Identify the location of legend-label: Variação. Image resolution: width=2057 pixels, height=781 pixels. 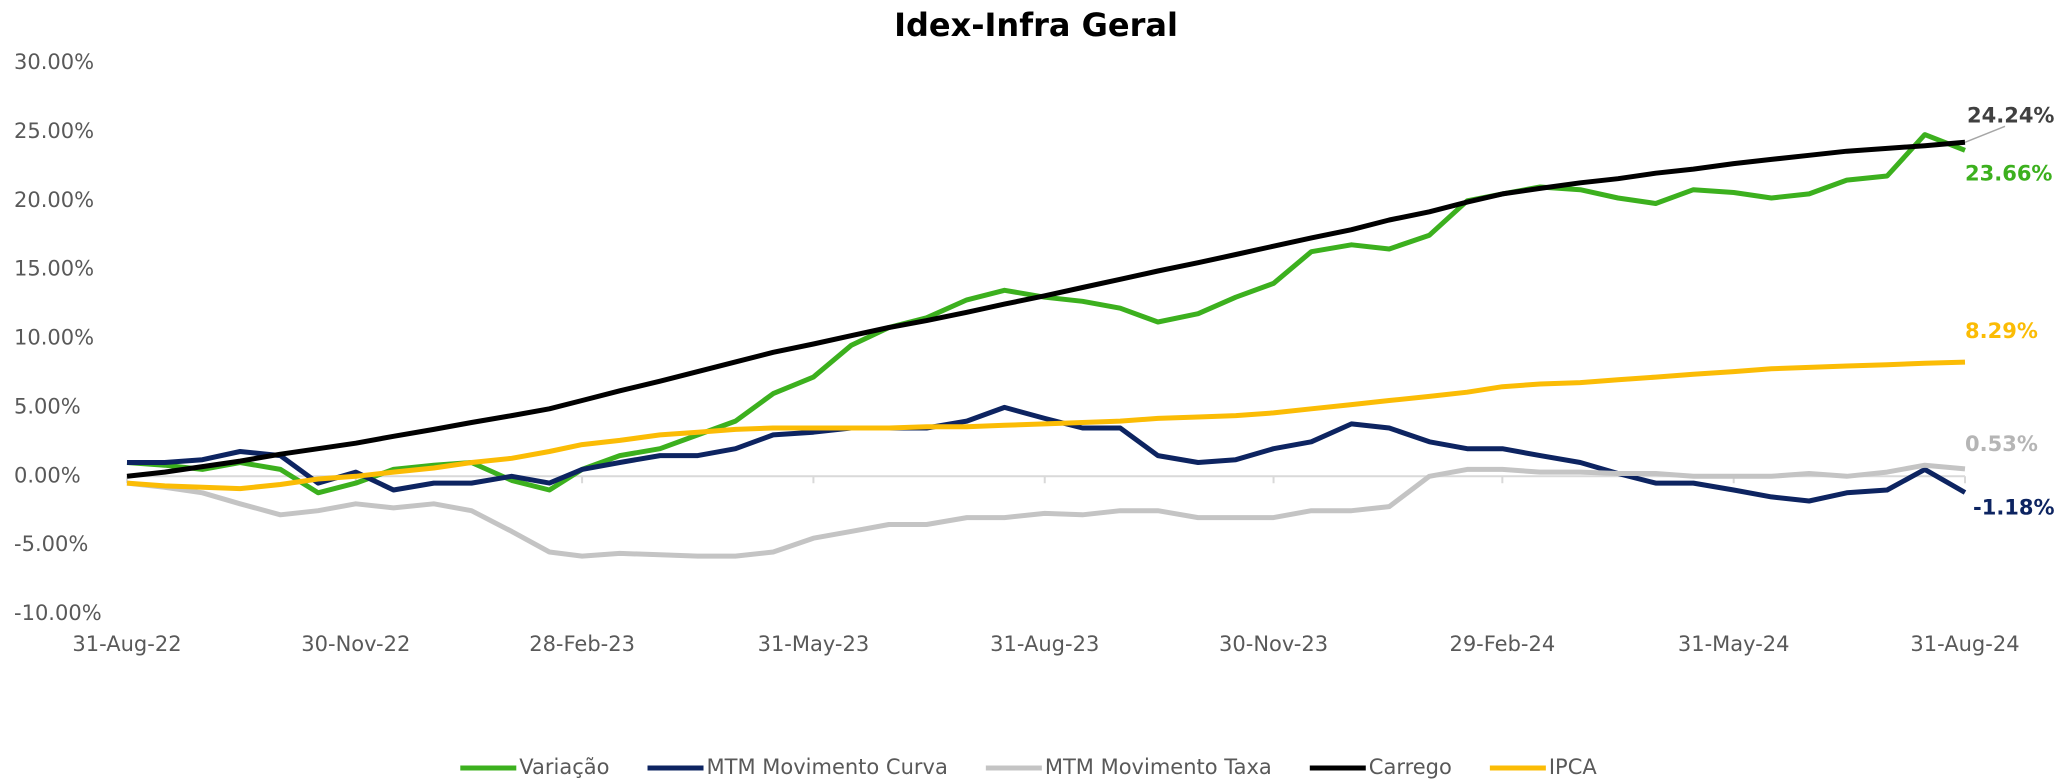
(564, 767).